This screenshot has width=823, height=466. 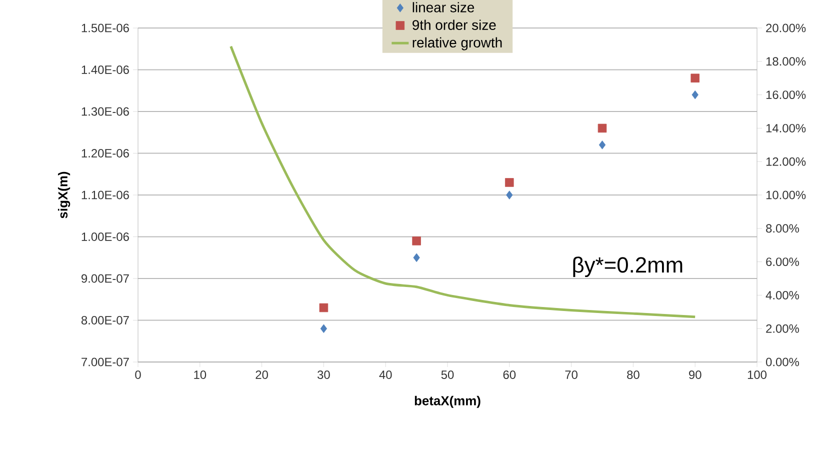 What do you see at coordinates (138, 374) in the screenshot?
I see `x-tick-label: 0` at bounding box center [138, 374].